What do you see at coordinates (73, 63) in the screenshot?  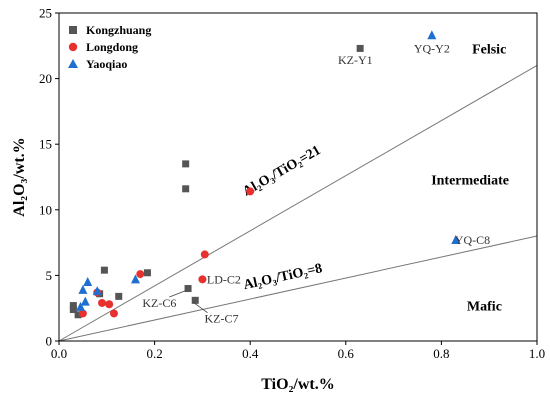 I see `legend-marker-yaoqiao` at bounding box center [73, 63].